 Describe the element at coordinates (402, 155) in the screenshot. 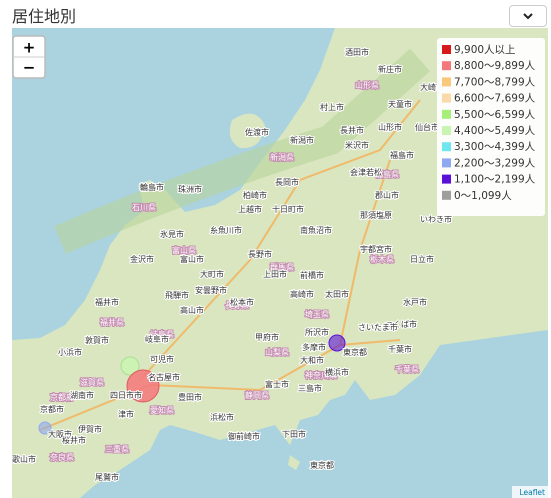

I see `city-label: 福島市` at that location.